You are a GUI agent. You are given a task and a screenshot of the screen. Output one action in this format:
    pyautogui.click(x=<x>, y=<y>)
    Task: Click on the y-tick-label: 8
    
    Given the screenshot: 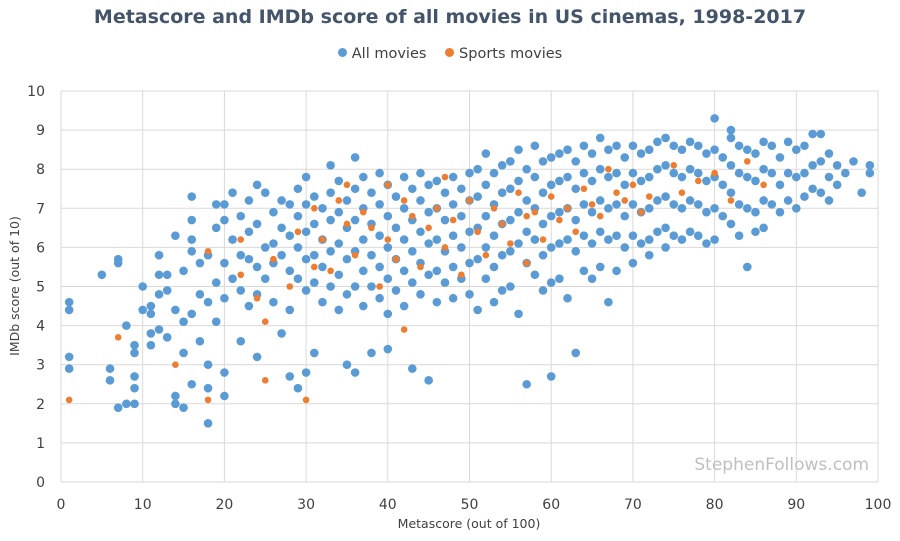 What is the action you would take?
    pyautogui.click(x=40, y=170)
    